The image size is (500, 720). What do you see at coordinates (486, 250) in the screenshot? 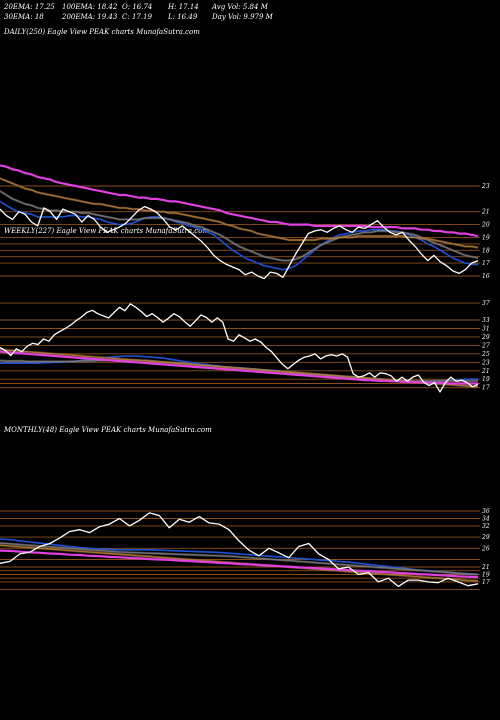
I see `daily-y-tick-label: 18` at bounding box center [486, 250].